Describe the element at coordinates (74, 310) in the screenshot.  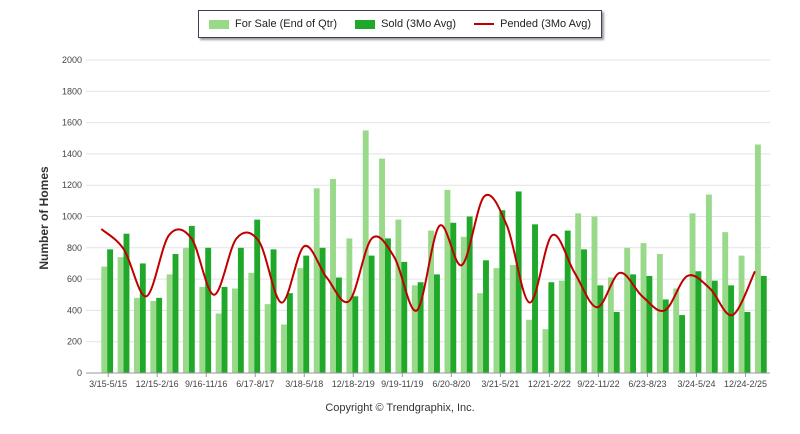
I see `y-tick-label: 400` at that location.